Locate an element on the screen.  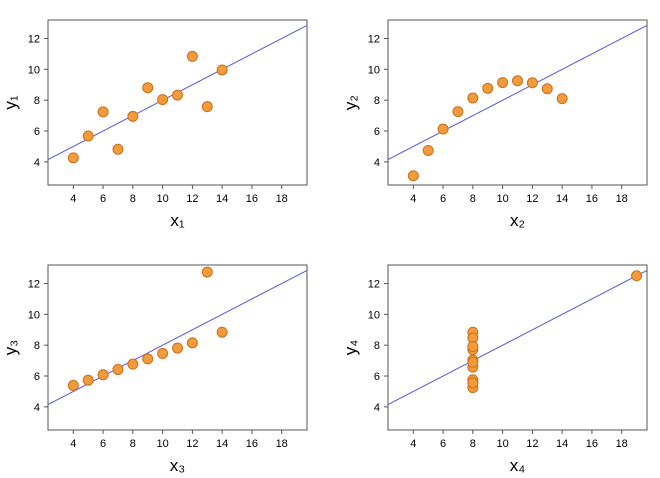
y-axis-label: y₄ is located at coordinates (350, 348).